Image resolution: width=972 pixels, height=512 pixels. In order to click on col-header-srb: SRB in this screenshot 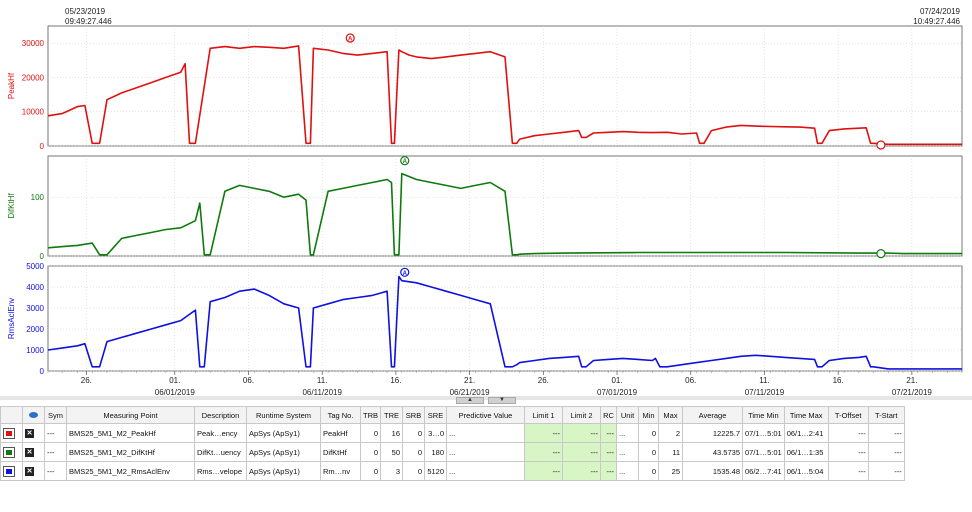, I will do `click(413, 415)`.